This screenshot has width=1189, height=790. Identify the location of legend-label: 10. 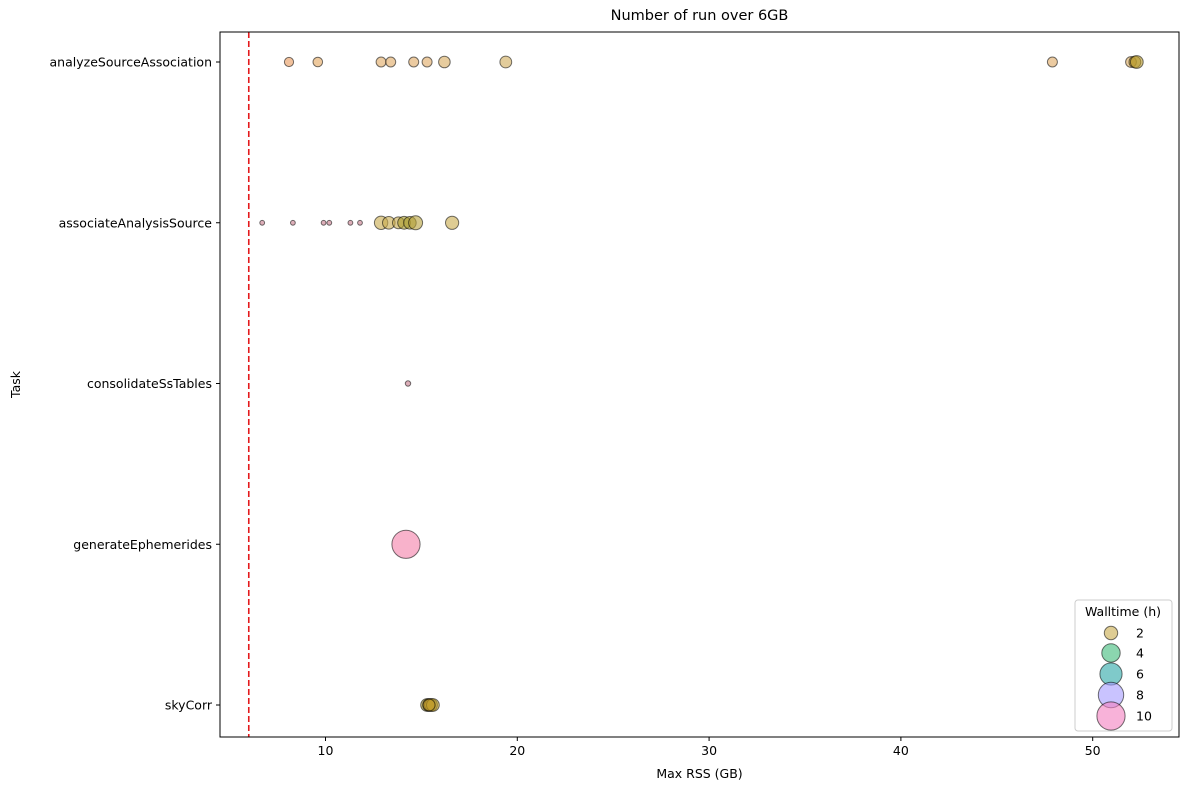
(1144, 716).